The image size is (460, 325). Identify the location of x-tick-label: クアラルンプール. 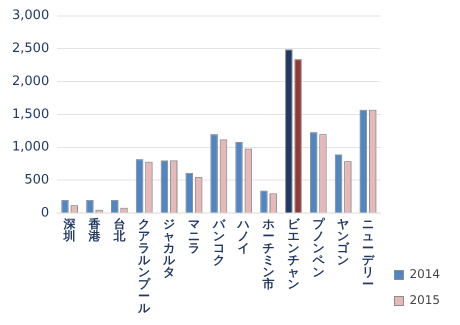
(144, 266).